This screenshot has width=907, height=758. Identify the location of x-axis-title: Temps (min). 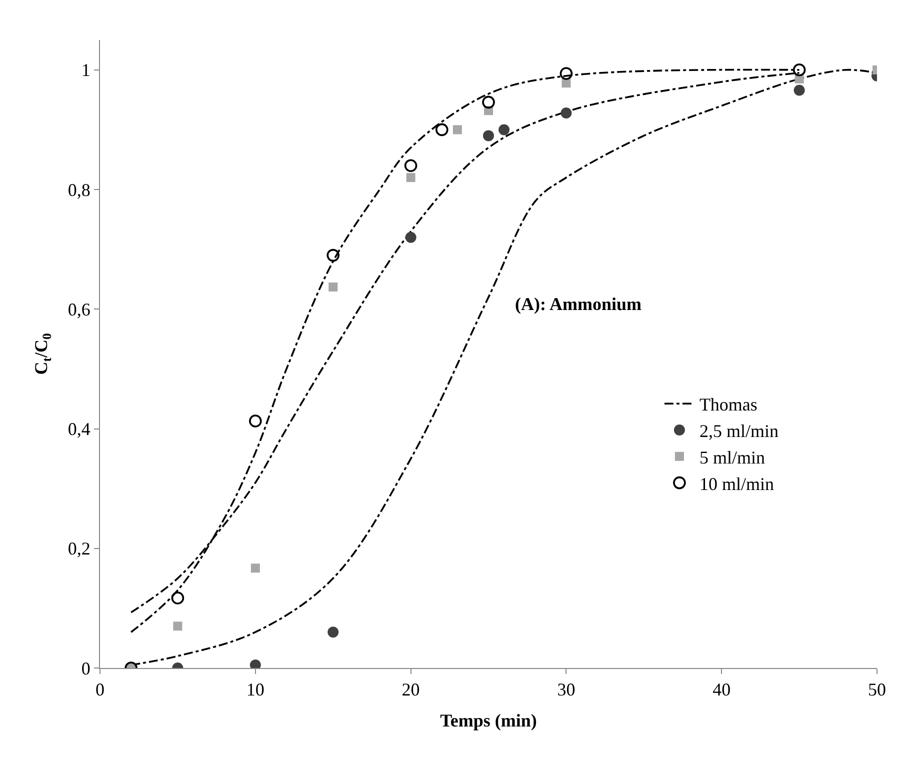
(488, 720).